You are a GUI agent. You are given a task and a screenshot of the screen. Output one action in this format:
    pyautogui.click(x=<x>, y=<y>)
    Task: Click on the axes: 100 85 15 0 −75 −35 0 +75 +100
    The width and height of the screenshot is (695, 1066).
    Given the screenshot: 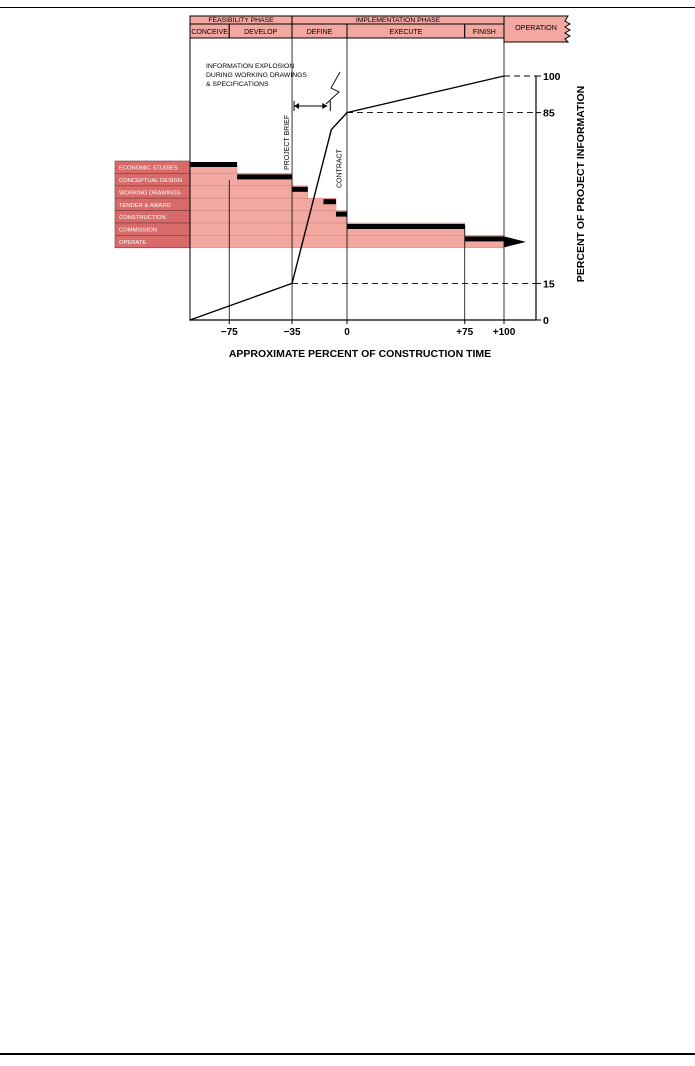 What is the action you would take?
    pyautogui.click(x=375, y=204)
    